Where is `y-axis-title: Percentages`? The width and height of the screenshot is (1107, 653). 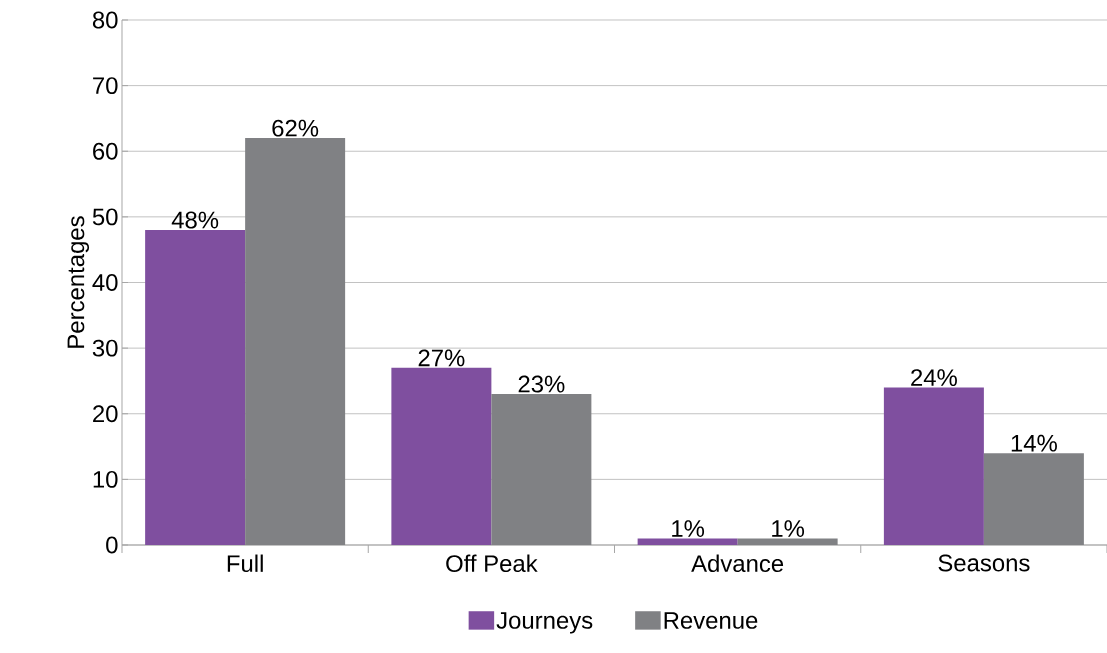
y-axis-title: Percentages is located at coordinates (78, 282).